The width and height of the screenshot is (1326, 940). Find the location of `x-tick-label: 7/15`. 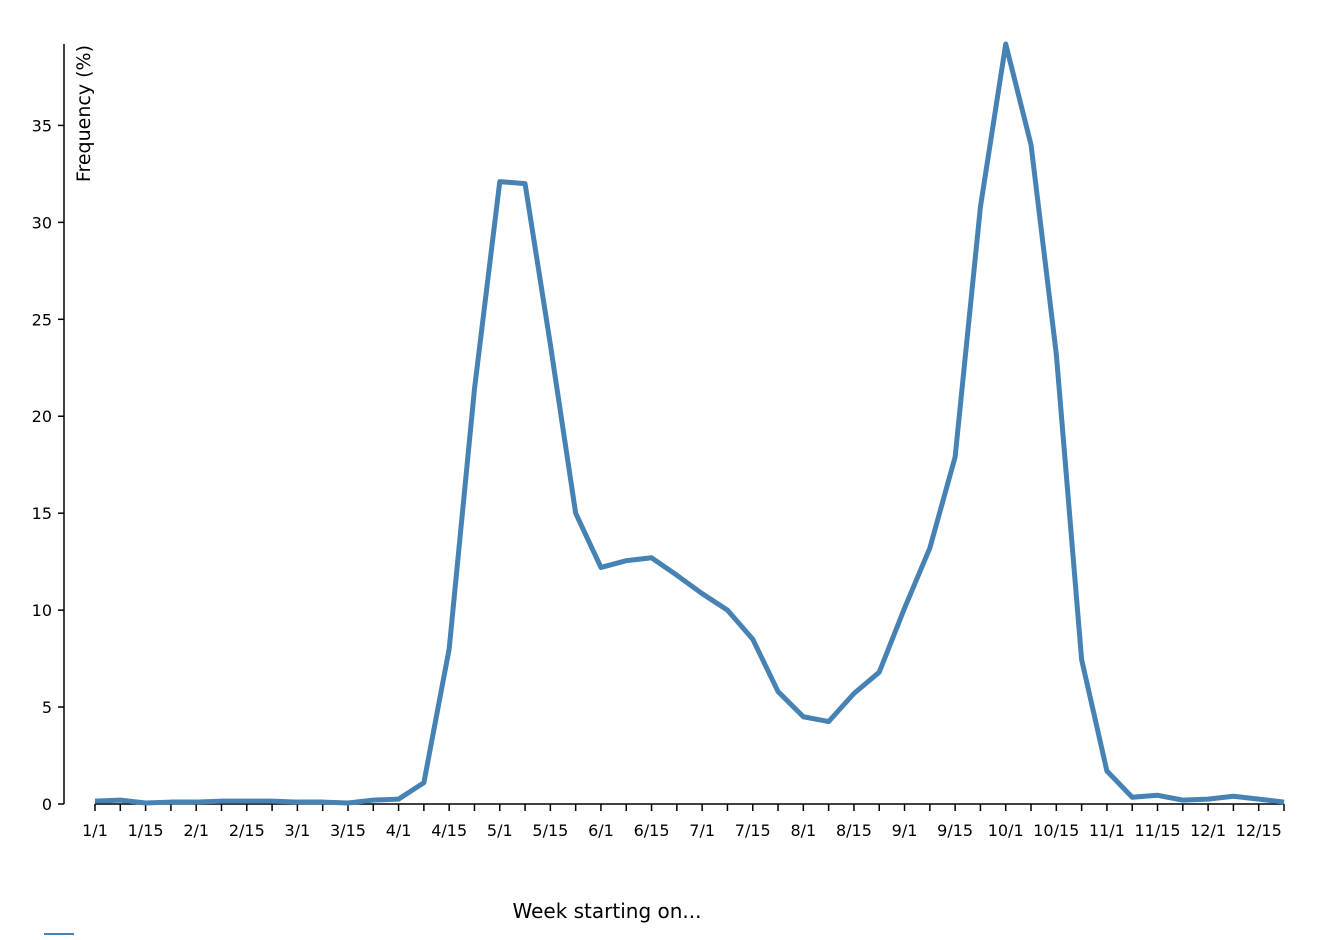

x-tick-label: 7/15 is located at coordinates (753, 830).